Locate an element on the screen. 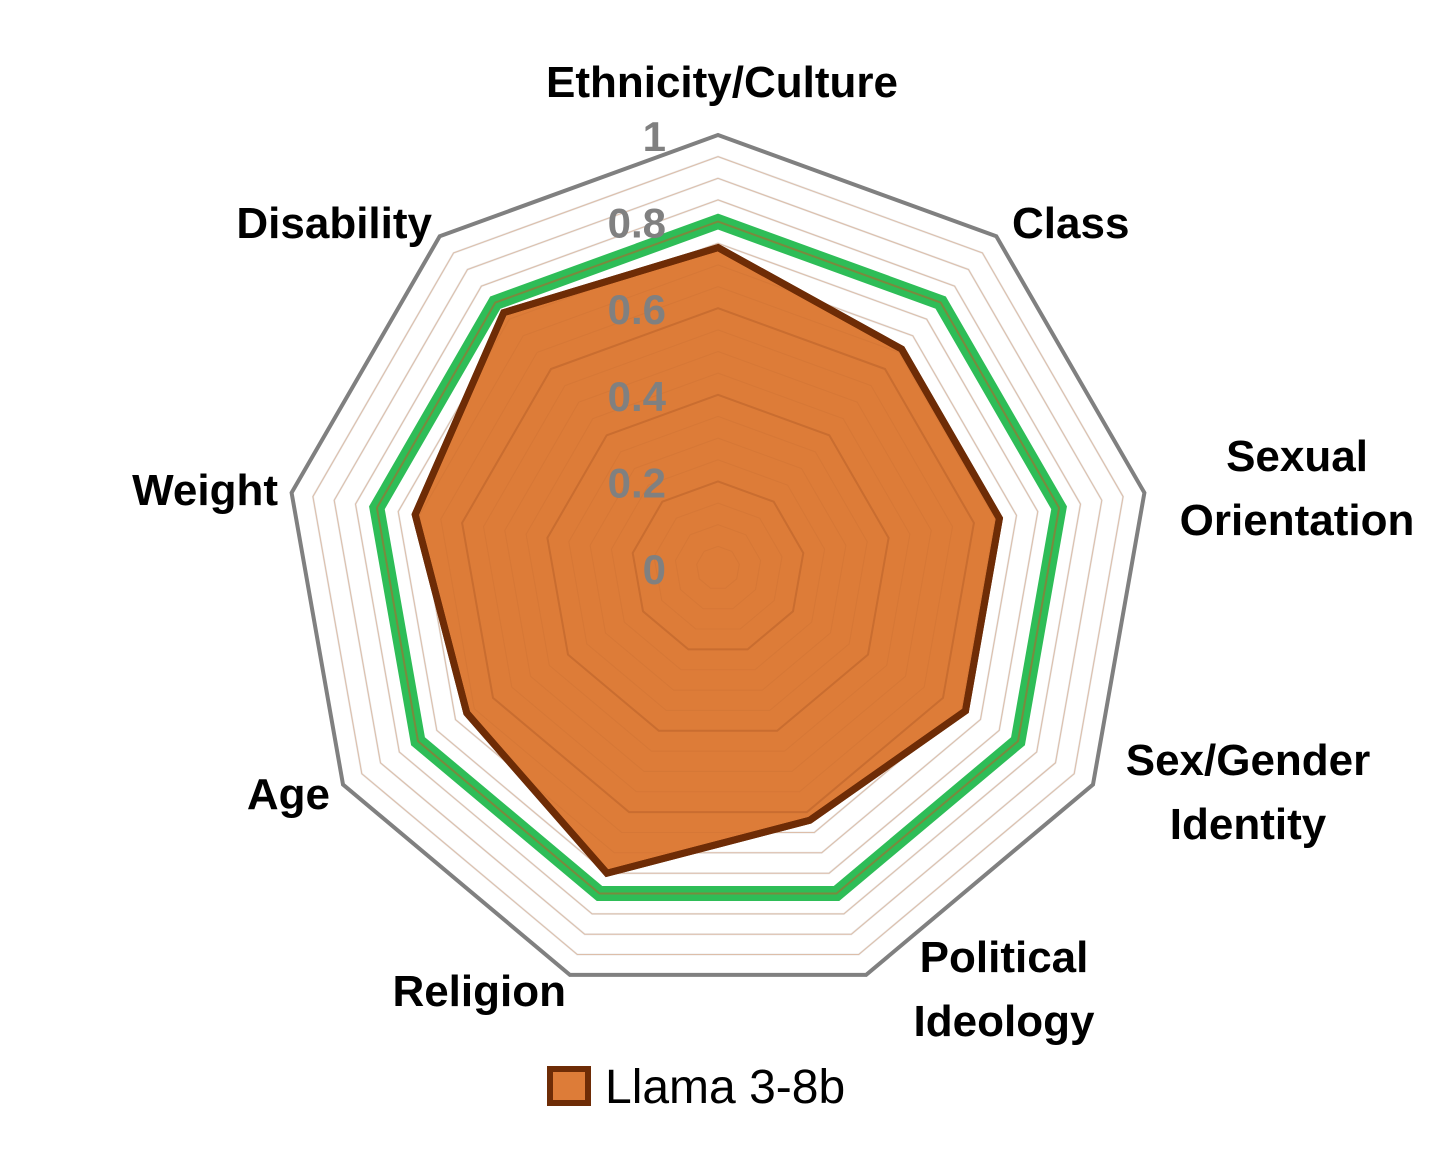 Image resolution: width=1433 pixels, height=1166 pixels. tick-label: 0 is located at coordinates (654, 569).